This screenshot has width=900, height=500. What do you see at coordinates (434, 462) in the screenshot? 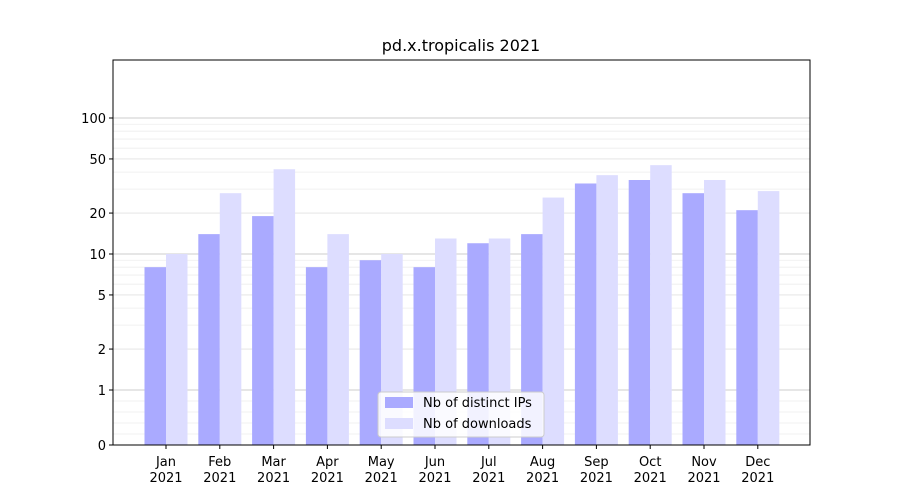
I see `x-tick-label-month: Jun` at bounding box center [434, 462].